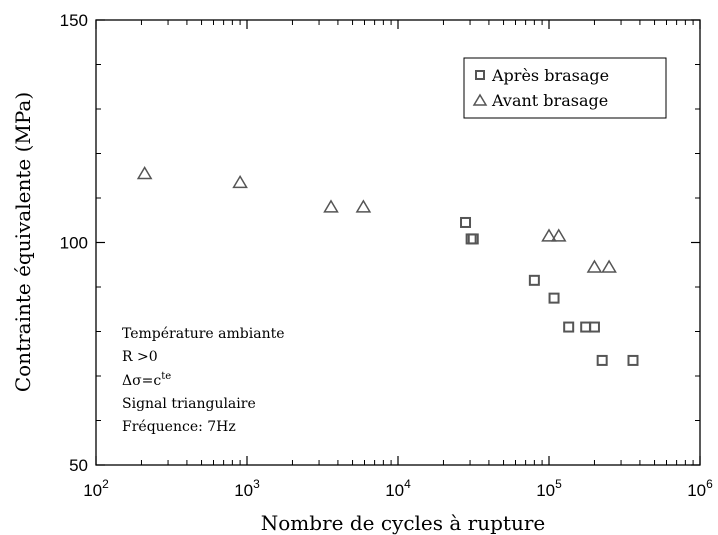  I want to click on legend: Après brasage Avant brasage, so click(565, 88).